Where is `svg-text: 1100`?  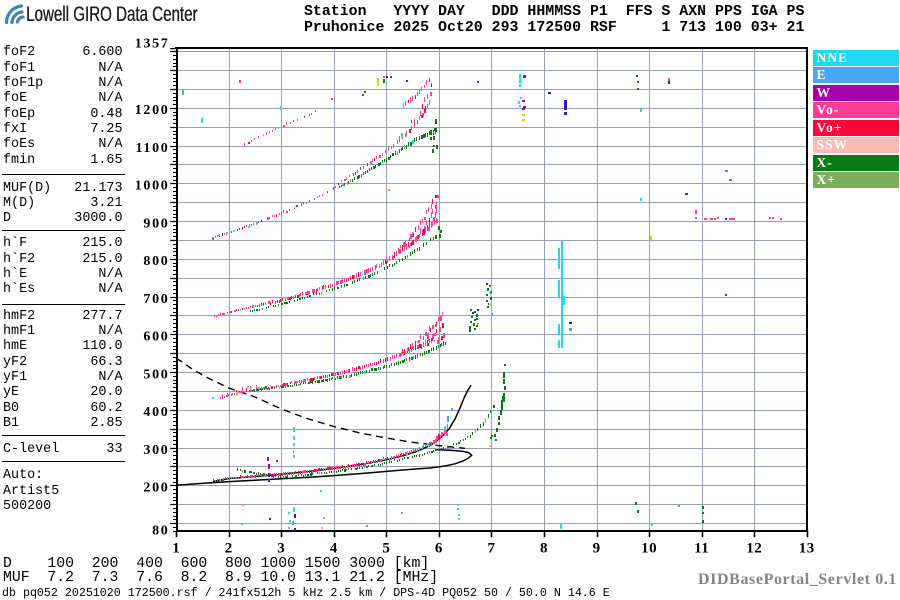 svg-text: 1100 is located at coordinates (152, 148).